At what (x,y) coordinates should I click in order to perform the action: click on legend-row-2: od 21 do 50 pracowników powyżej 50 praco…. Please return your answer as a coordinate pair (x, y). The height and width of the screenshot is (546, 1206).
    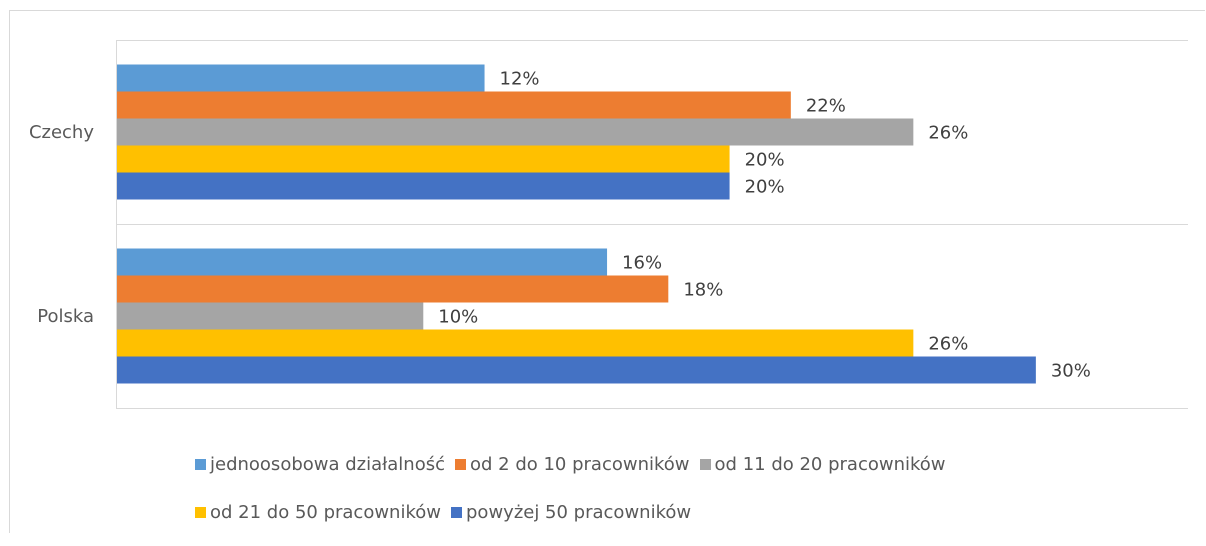
    Looking at the image, I should click on (645, 512).